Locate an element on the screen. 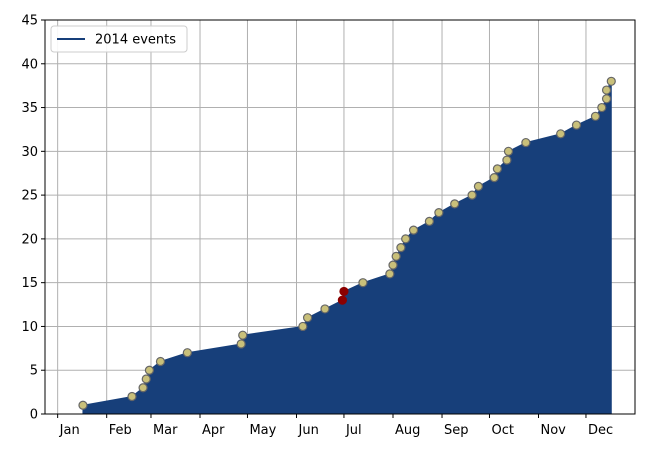 This screenshot has height=450, width=650. y-tick-label: 40 is located at coordinates (29, 64).